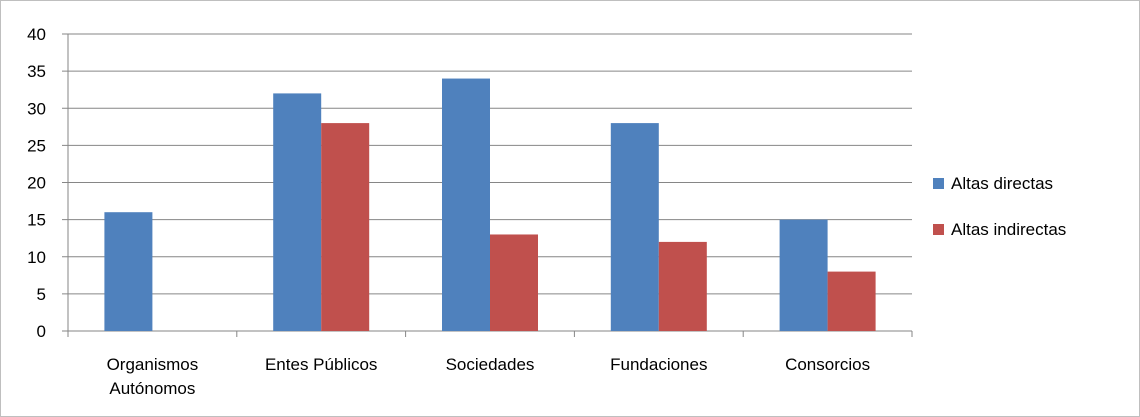 This screenshot has width=1140, height=417. I want to click on x-category-label: Organismos, so click(153, 364).